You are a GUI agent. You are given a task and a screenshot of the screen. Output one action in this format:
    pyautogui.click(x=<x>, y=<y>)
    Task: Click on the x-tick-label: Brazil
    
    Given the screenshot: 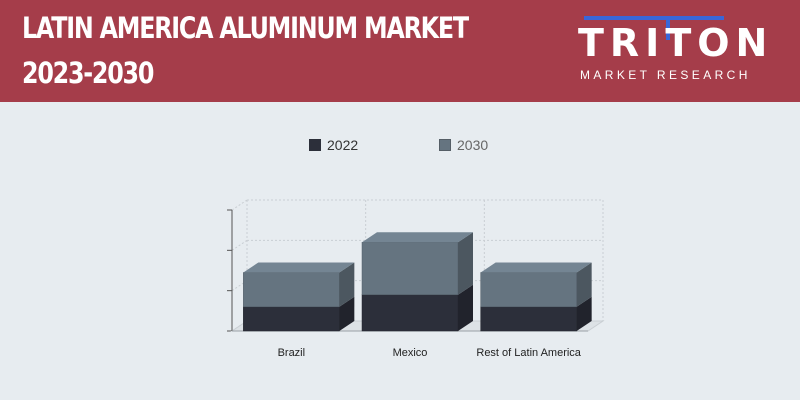 What is the action you would take?
    pyautogui.click(x=292, y=353)
    